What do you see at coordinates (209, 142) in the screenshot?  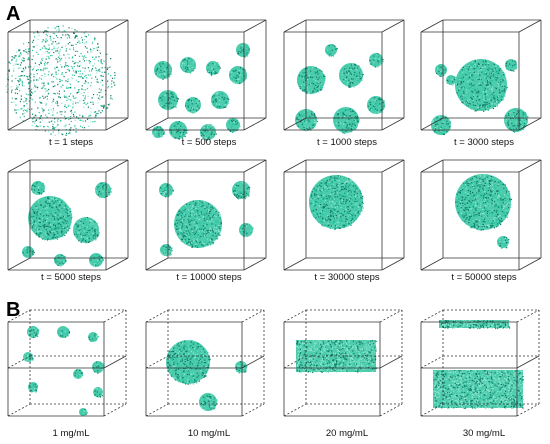 I see `caption-a2: t = 500 steps` at bounding box center [209, 142].